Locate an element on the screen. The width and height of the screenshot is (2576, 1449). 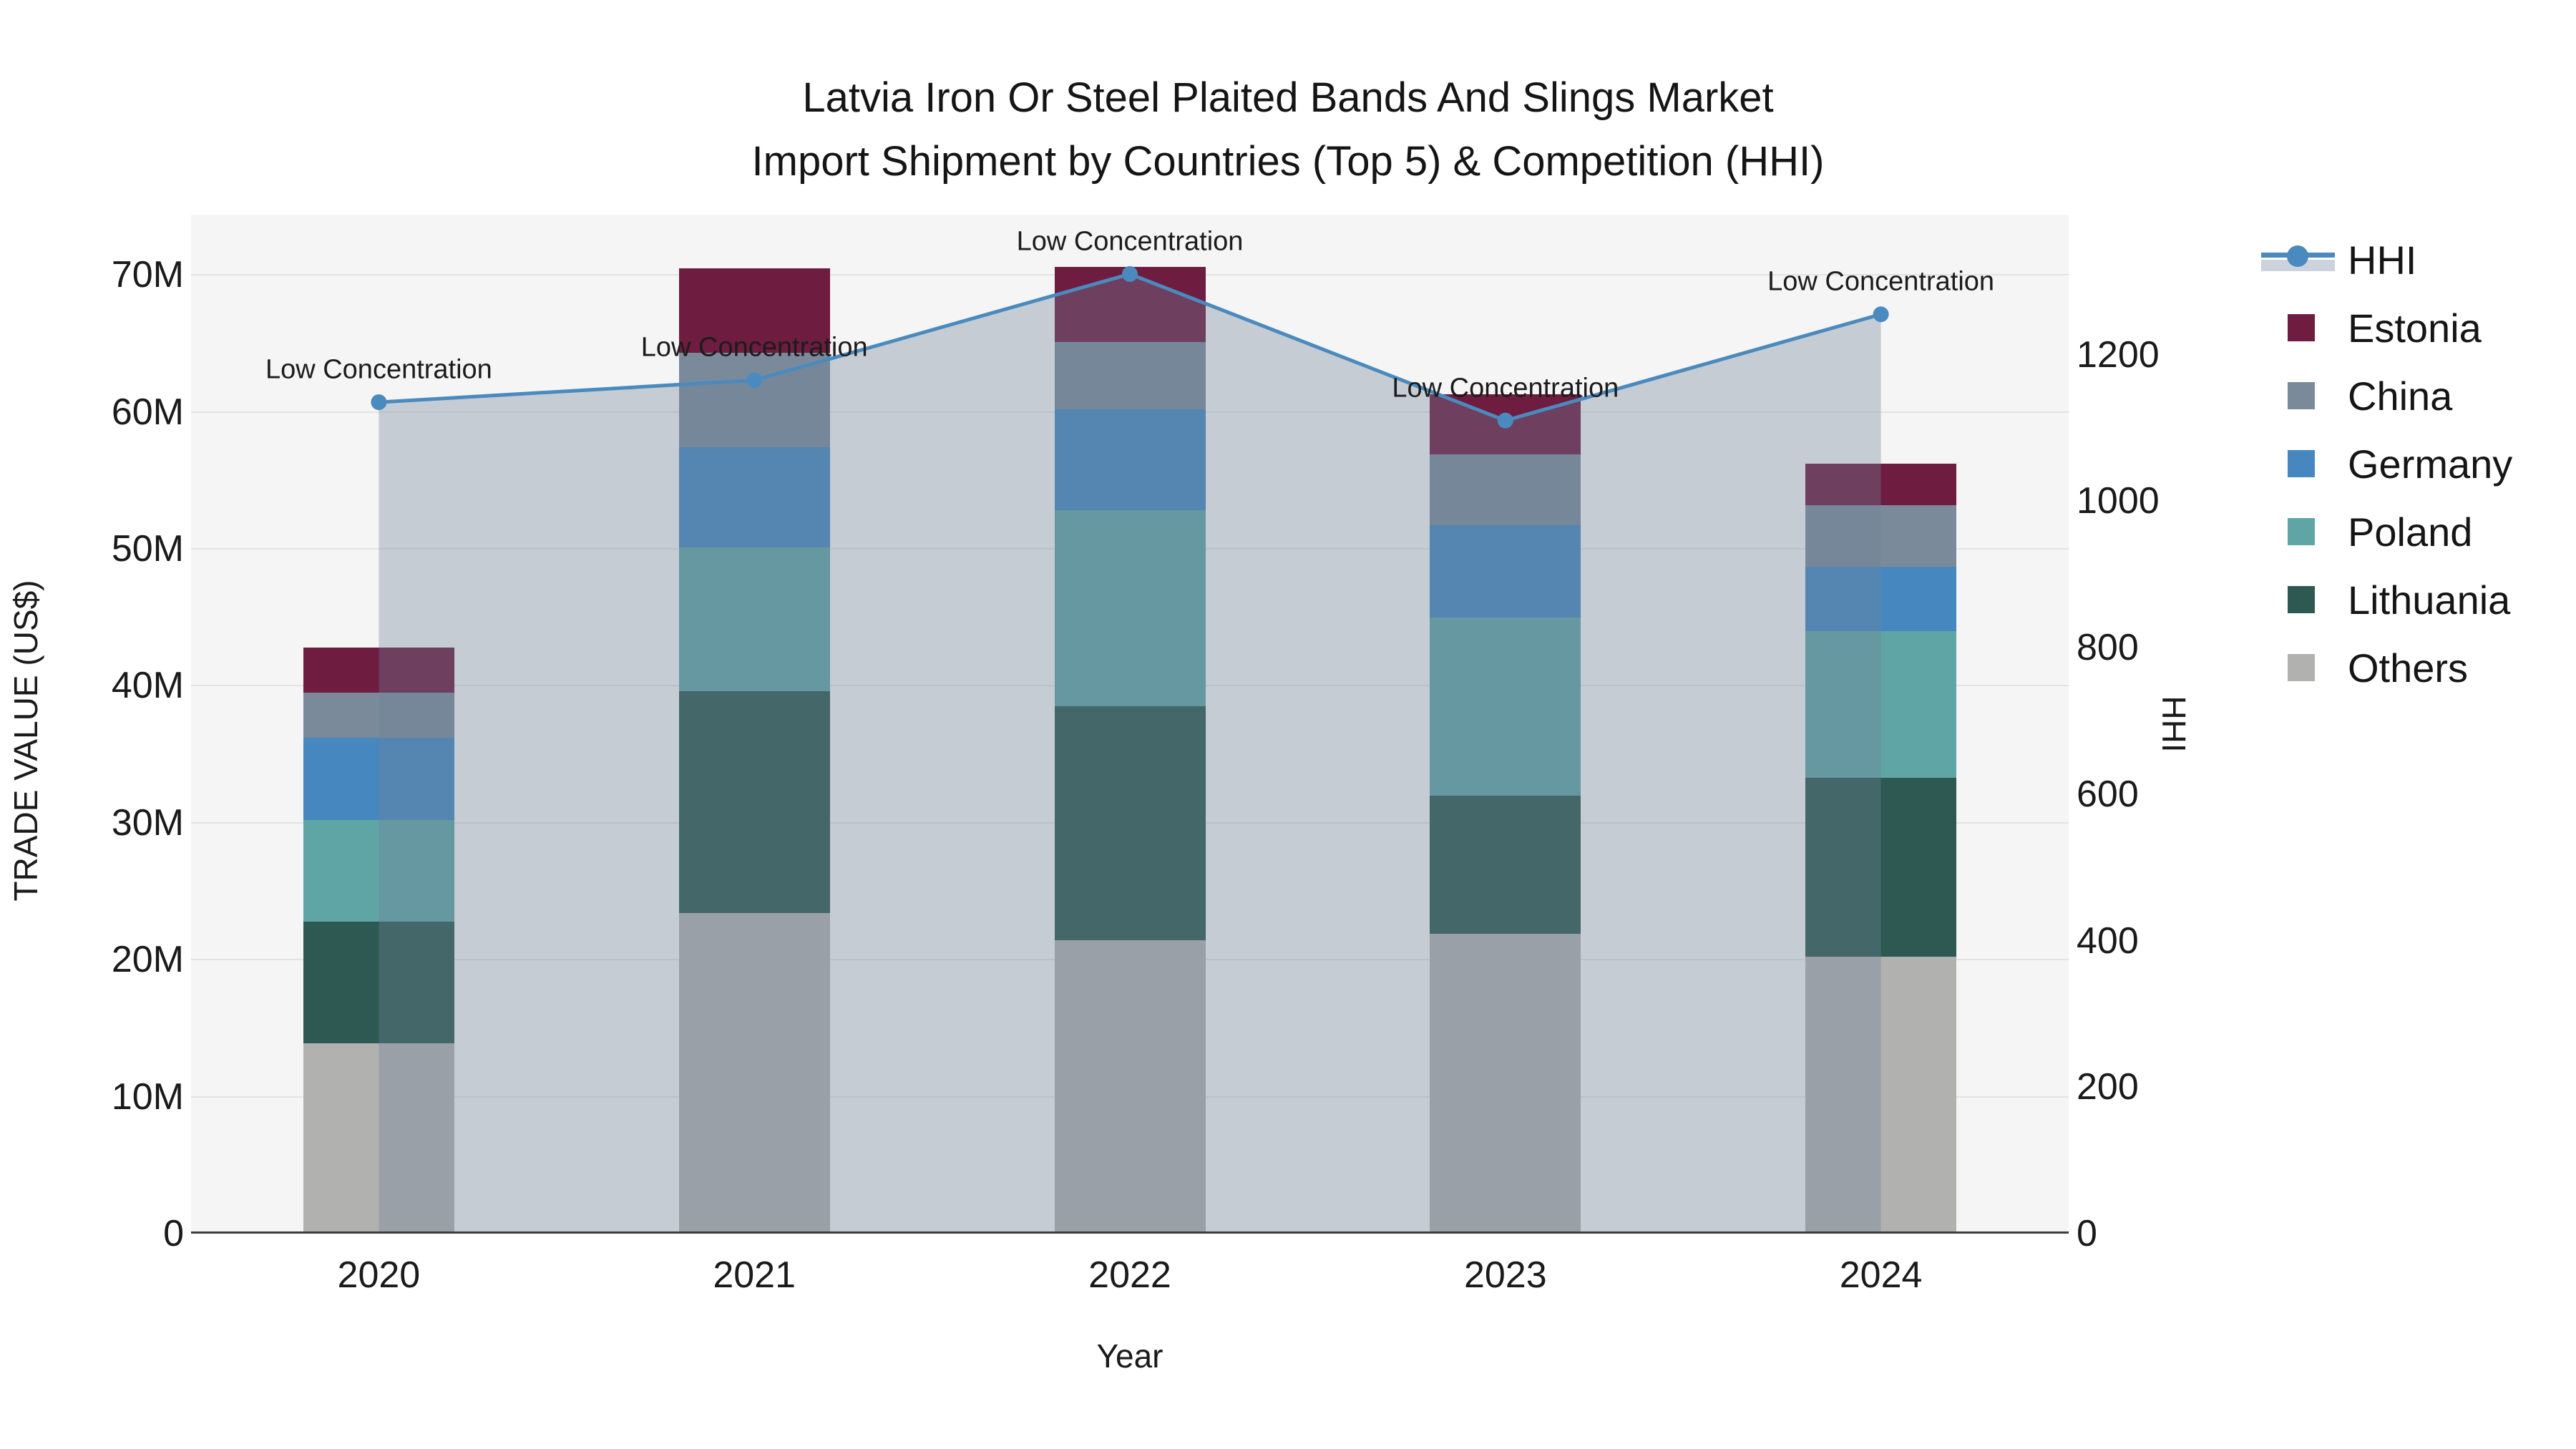
hhi-line-marker-icon is located at coordinates (2298, 259).